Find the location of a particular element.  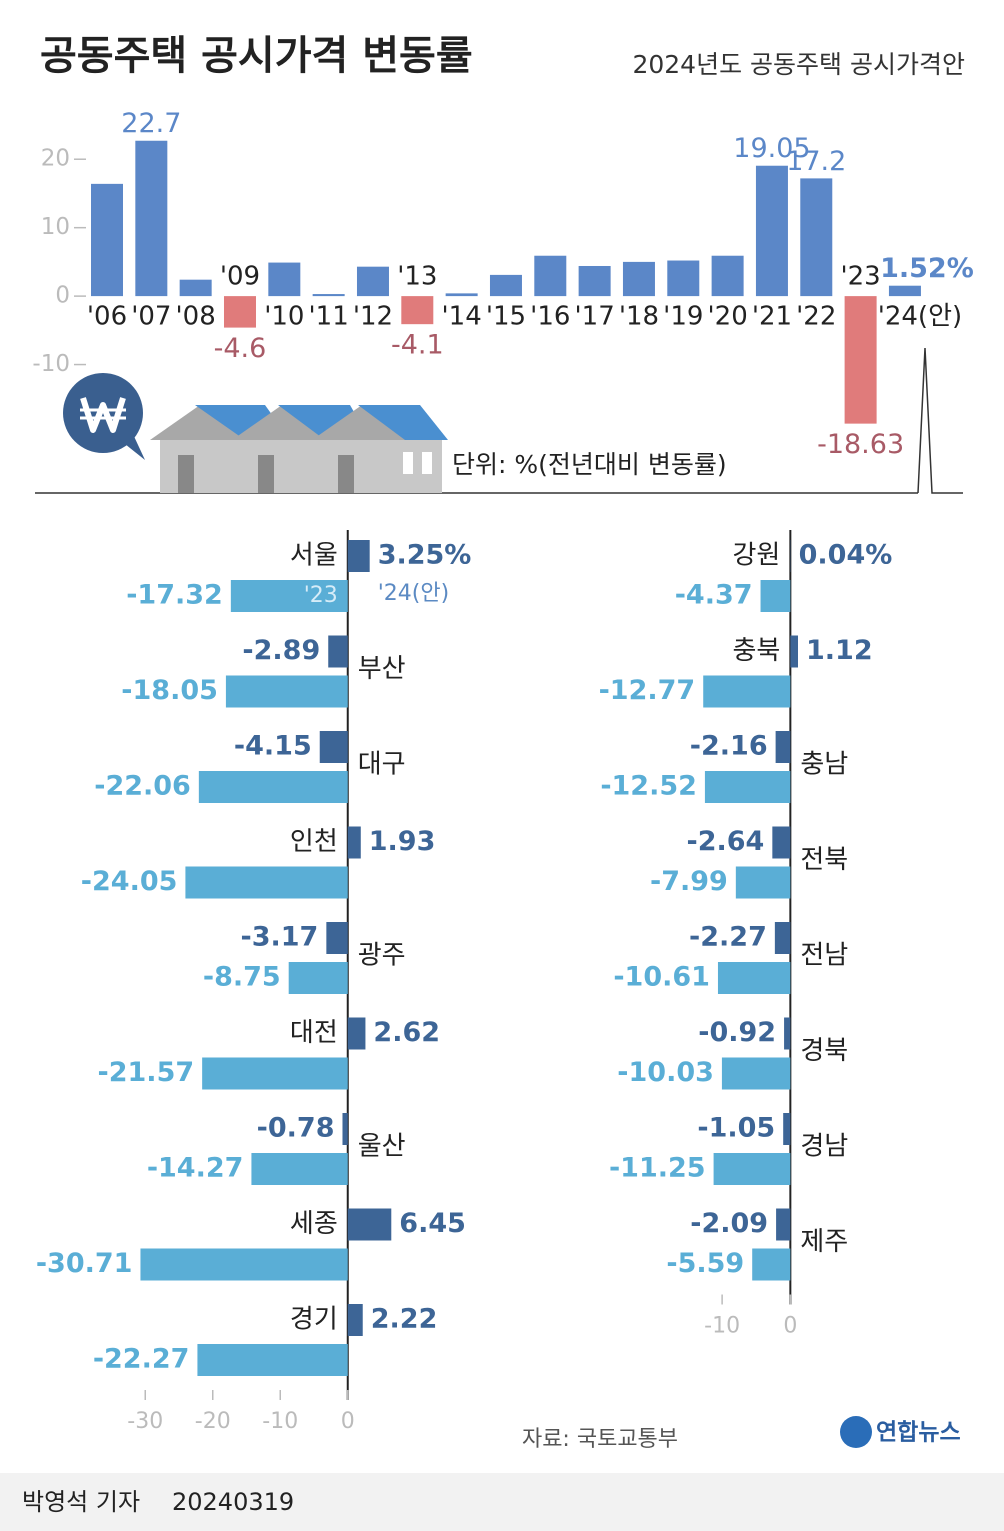

category-label: 충남 is located at coordinates (824, 765).